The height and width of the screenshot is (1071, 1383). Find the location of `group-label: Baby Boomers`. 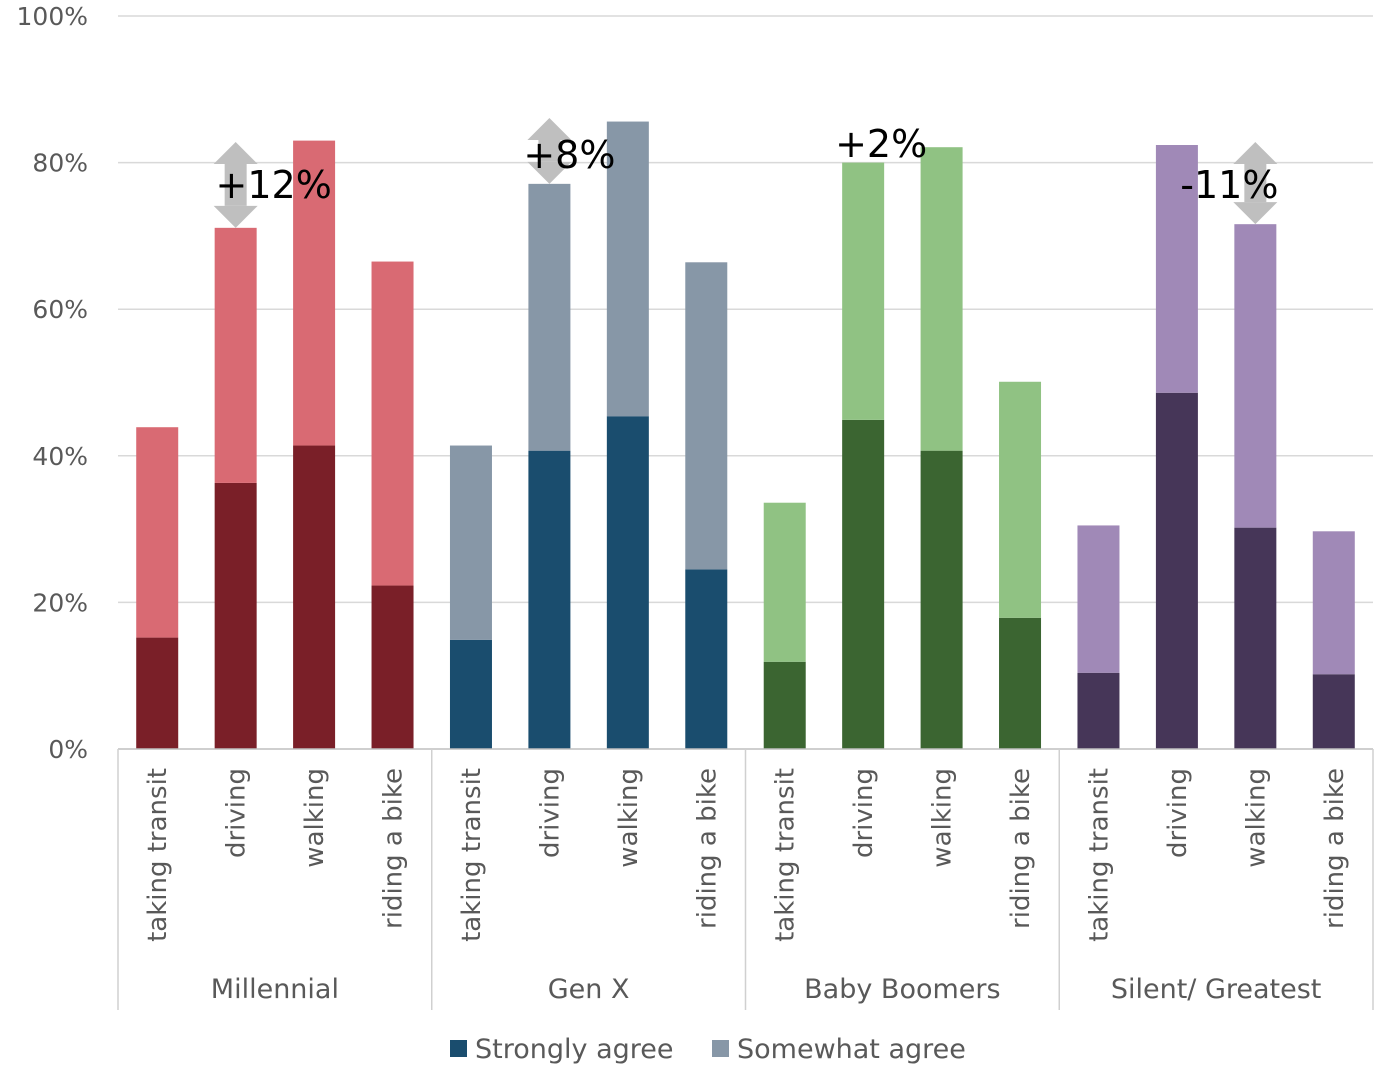

group-label: Baby Boomers is located at coordinates (902, 989).